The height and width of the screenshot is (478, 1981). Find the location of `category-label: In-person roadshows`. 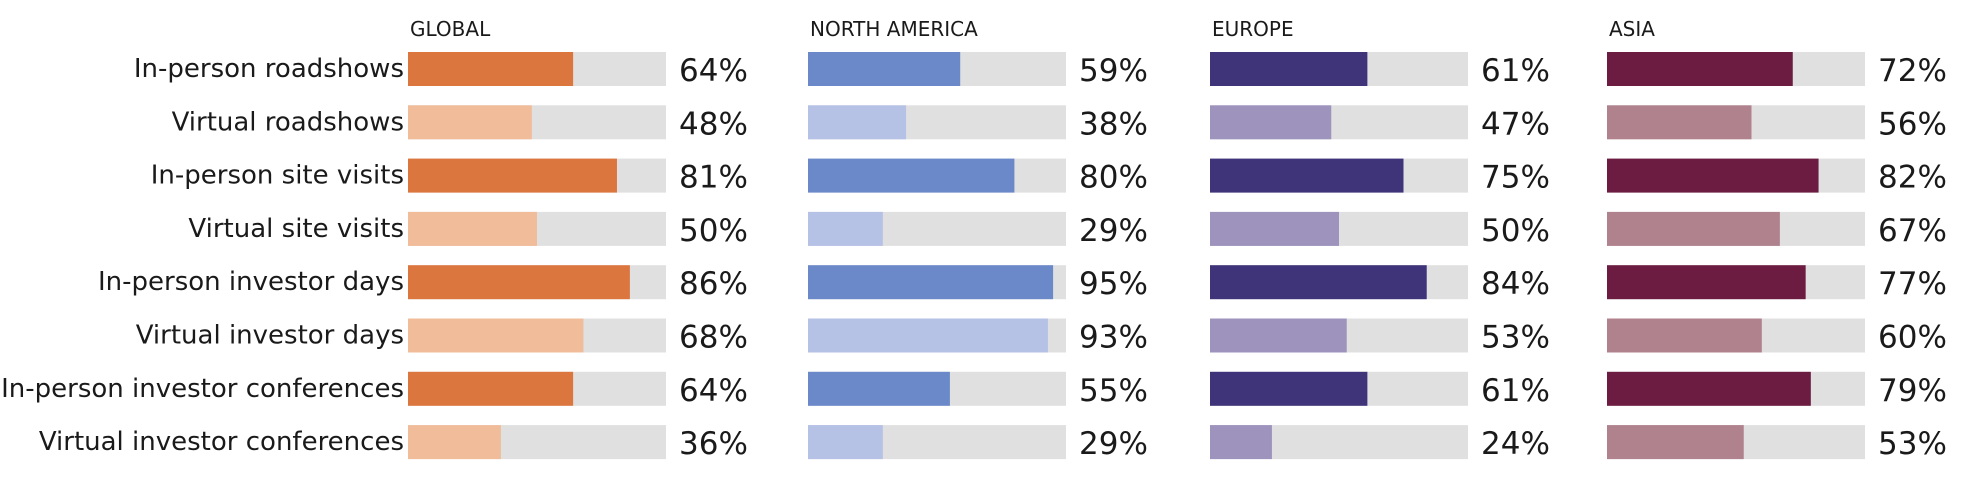

category-label: In-person roadshows is located at coordinates (269, 69).